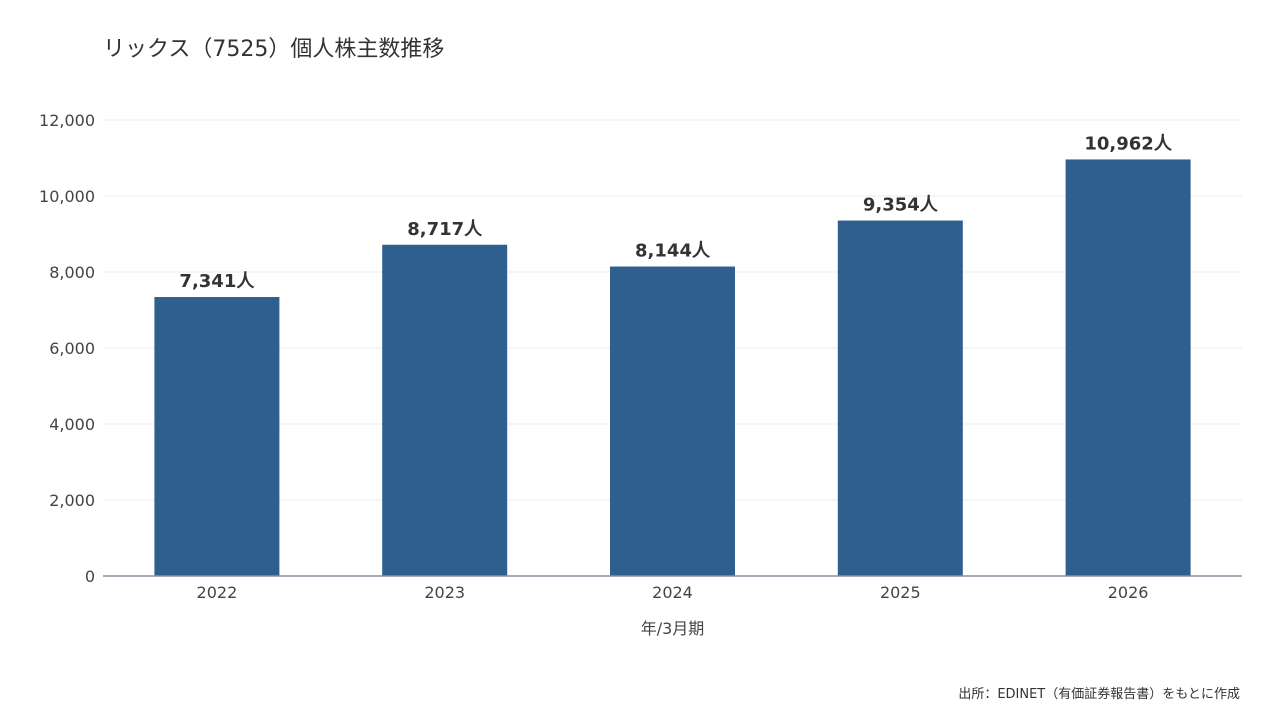  I want to click on x-tick-label: 2023, so click(444, 592).